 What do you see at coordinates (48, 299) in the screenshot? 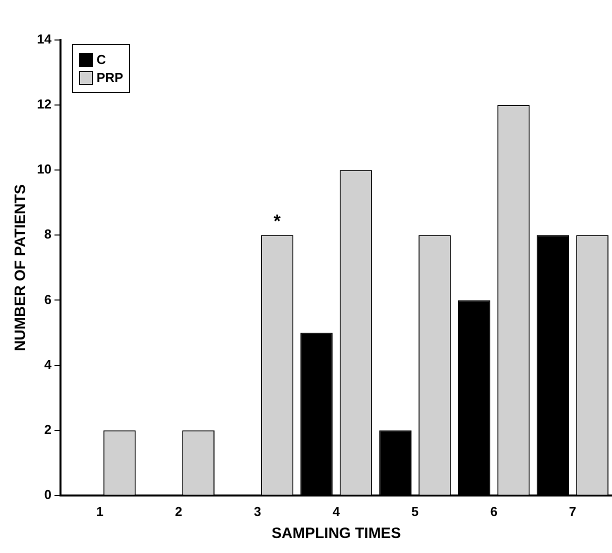
I see `y-tick-label: 6` at bounding box center [48, 299].